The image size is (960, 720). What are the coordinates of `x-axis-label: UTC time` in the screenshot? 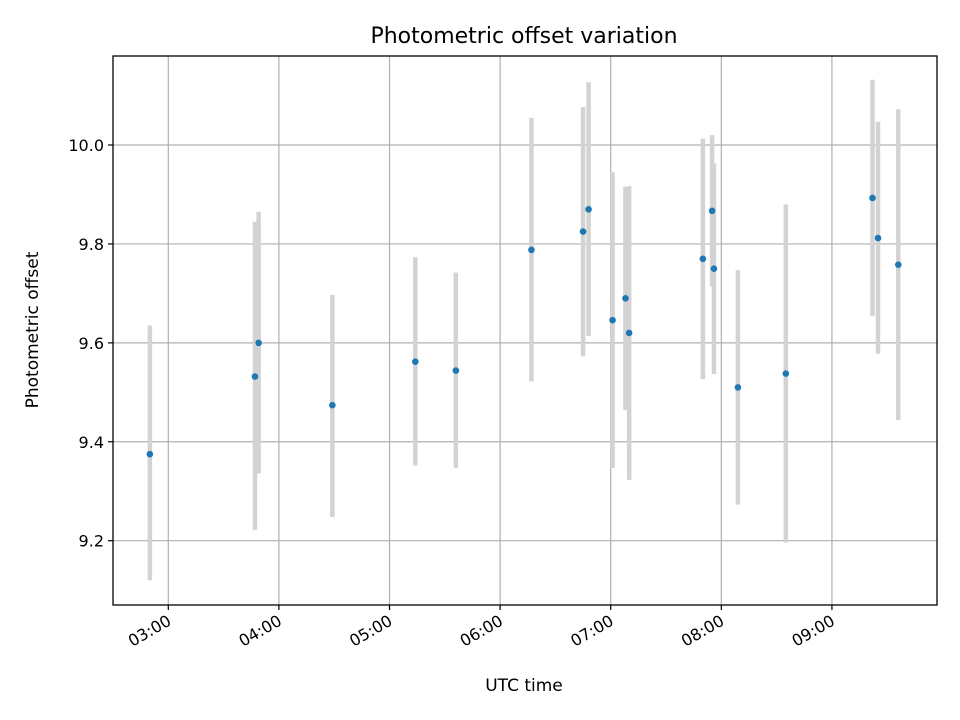 It's located at (524, 686).